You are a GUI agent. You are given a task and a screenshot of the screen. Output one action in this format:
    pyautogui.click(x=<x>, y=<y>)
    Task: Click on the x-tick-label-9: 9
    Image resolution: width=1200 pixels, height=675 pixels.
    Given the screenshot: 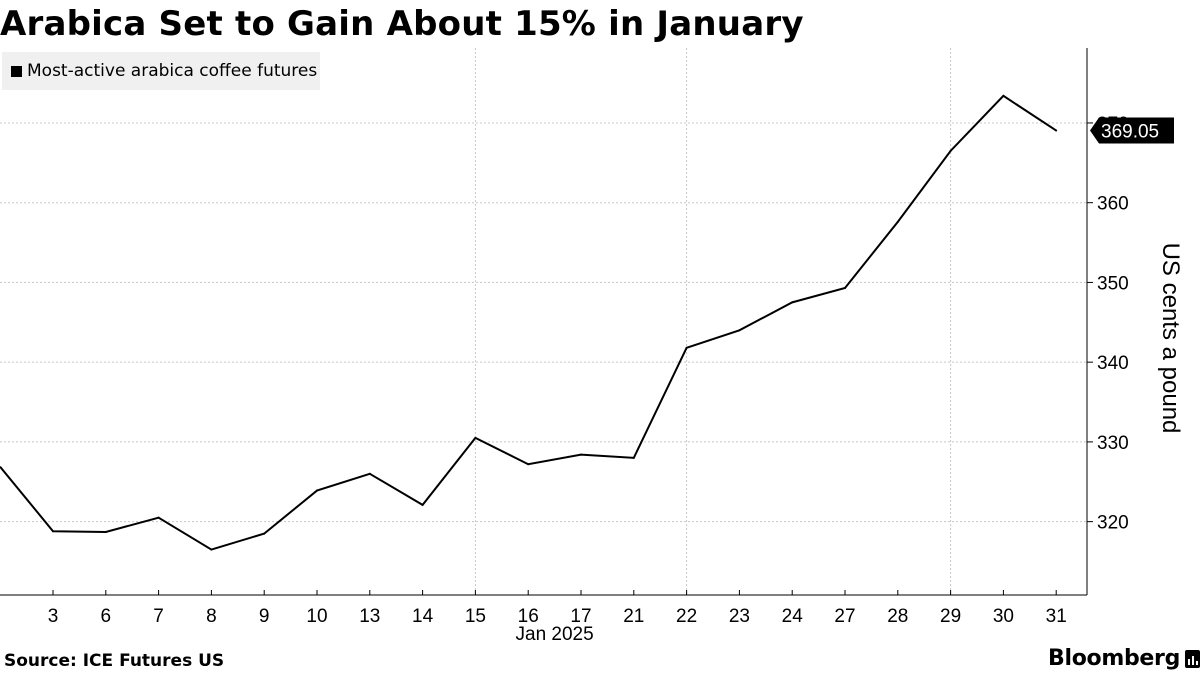 What is the action you would take?
    pyautogui.click(x=264, y=616)
    